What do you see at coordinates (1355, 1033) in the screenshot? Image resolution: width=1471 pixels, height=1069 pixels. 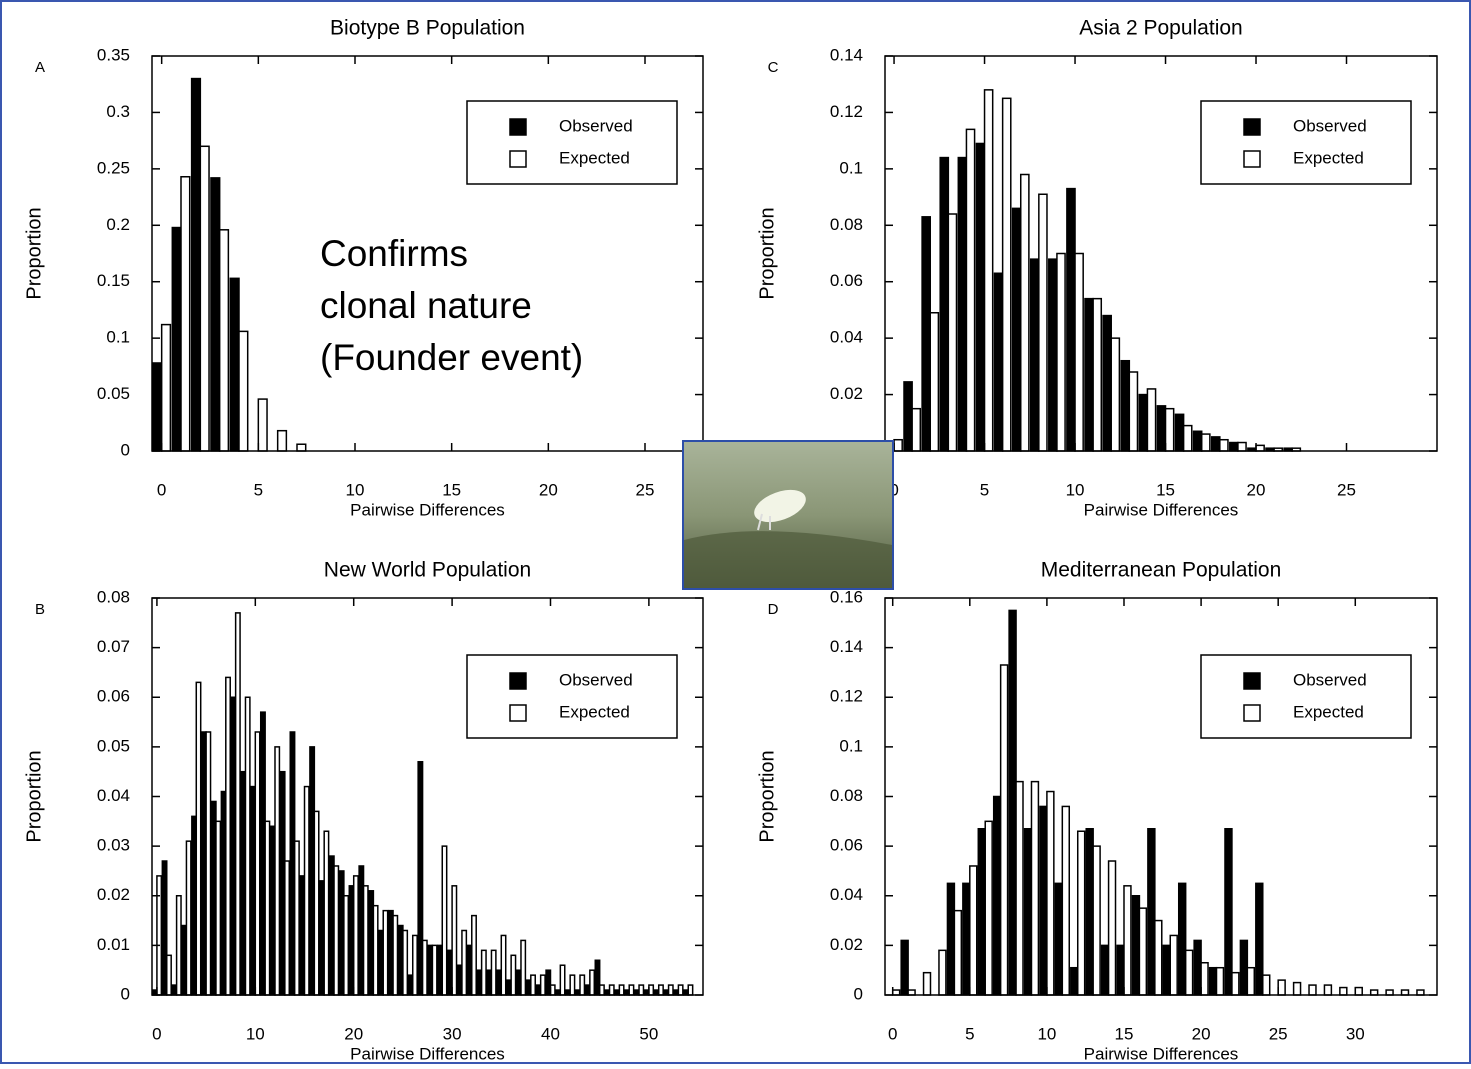 I see `x-tick-label: 30` at bounding box center [1355, 1033].